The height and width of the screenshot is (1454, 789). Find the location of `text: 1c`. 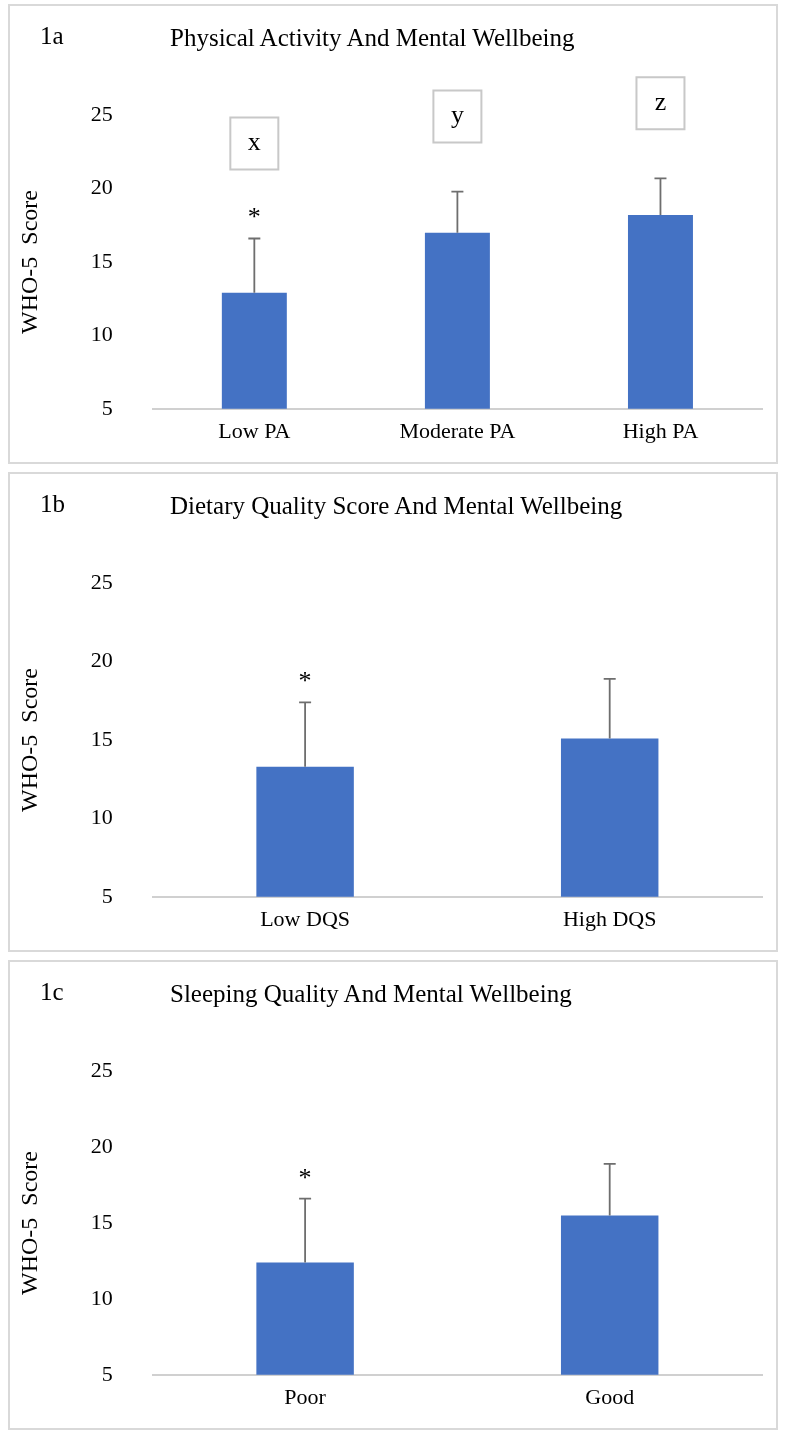

text: 1c is located at coordinates (52, 992).